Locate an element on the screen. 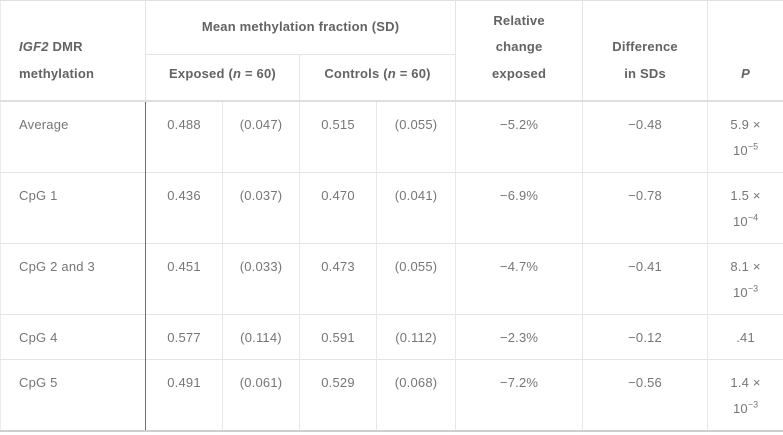 The image size is (783, 435). cell-relative-change: −7.2% is located at coordinates (519, 394).